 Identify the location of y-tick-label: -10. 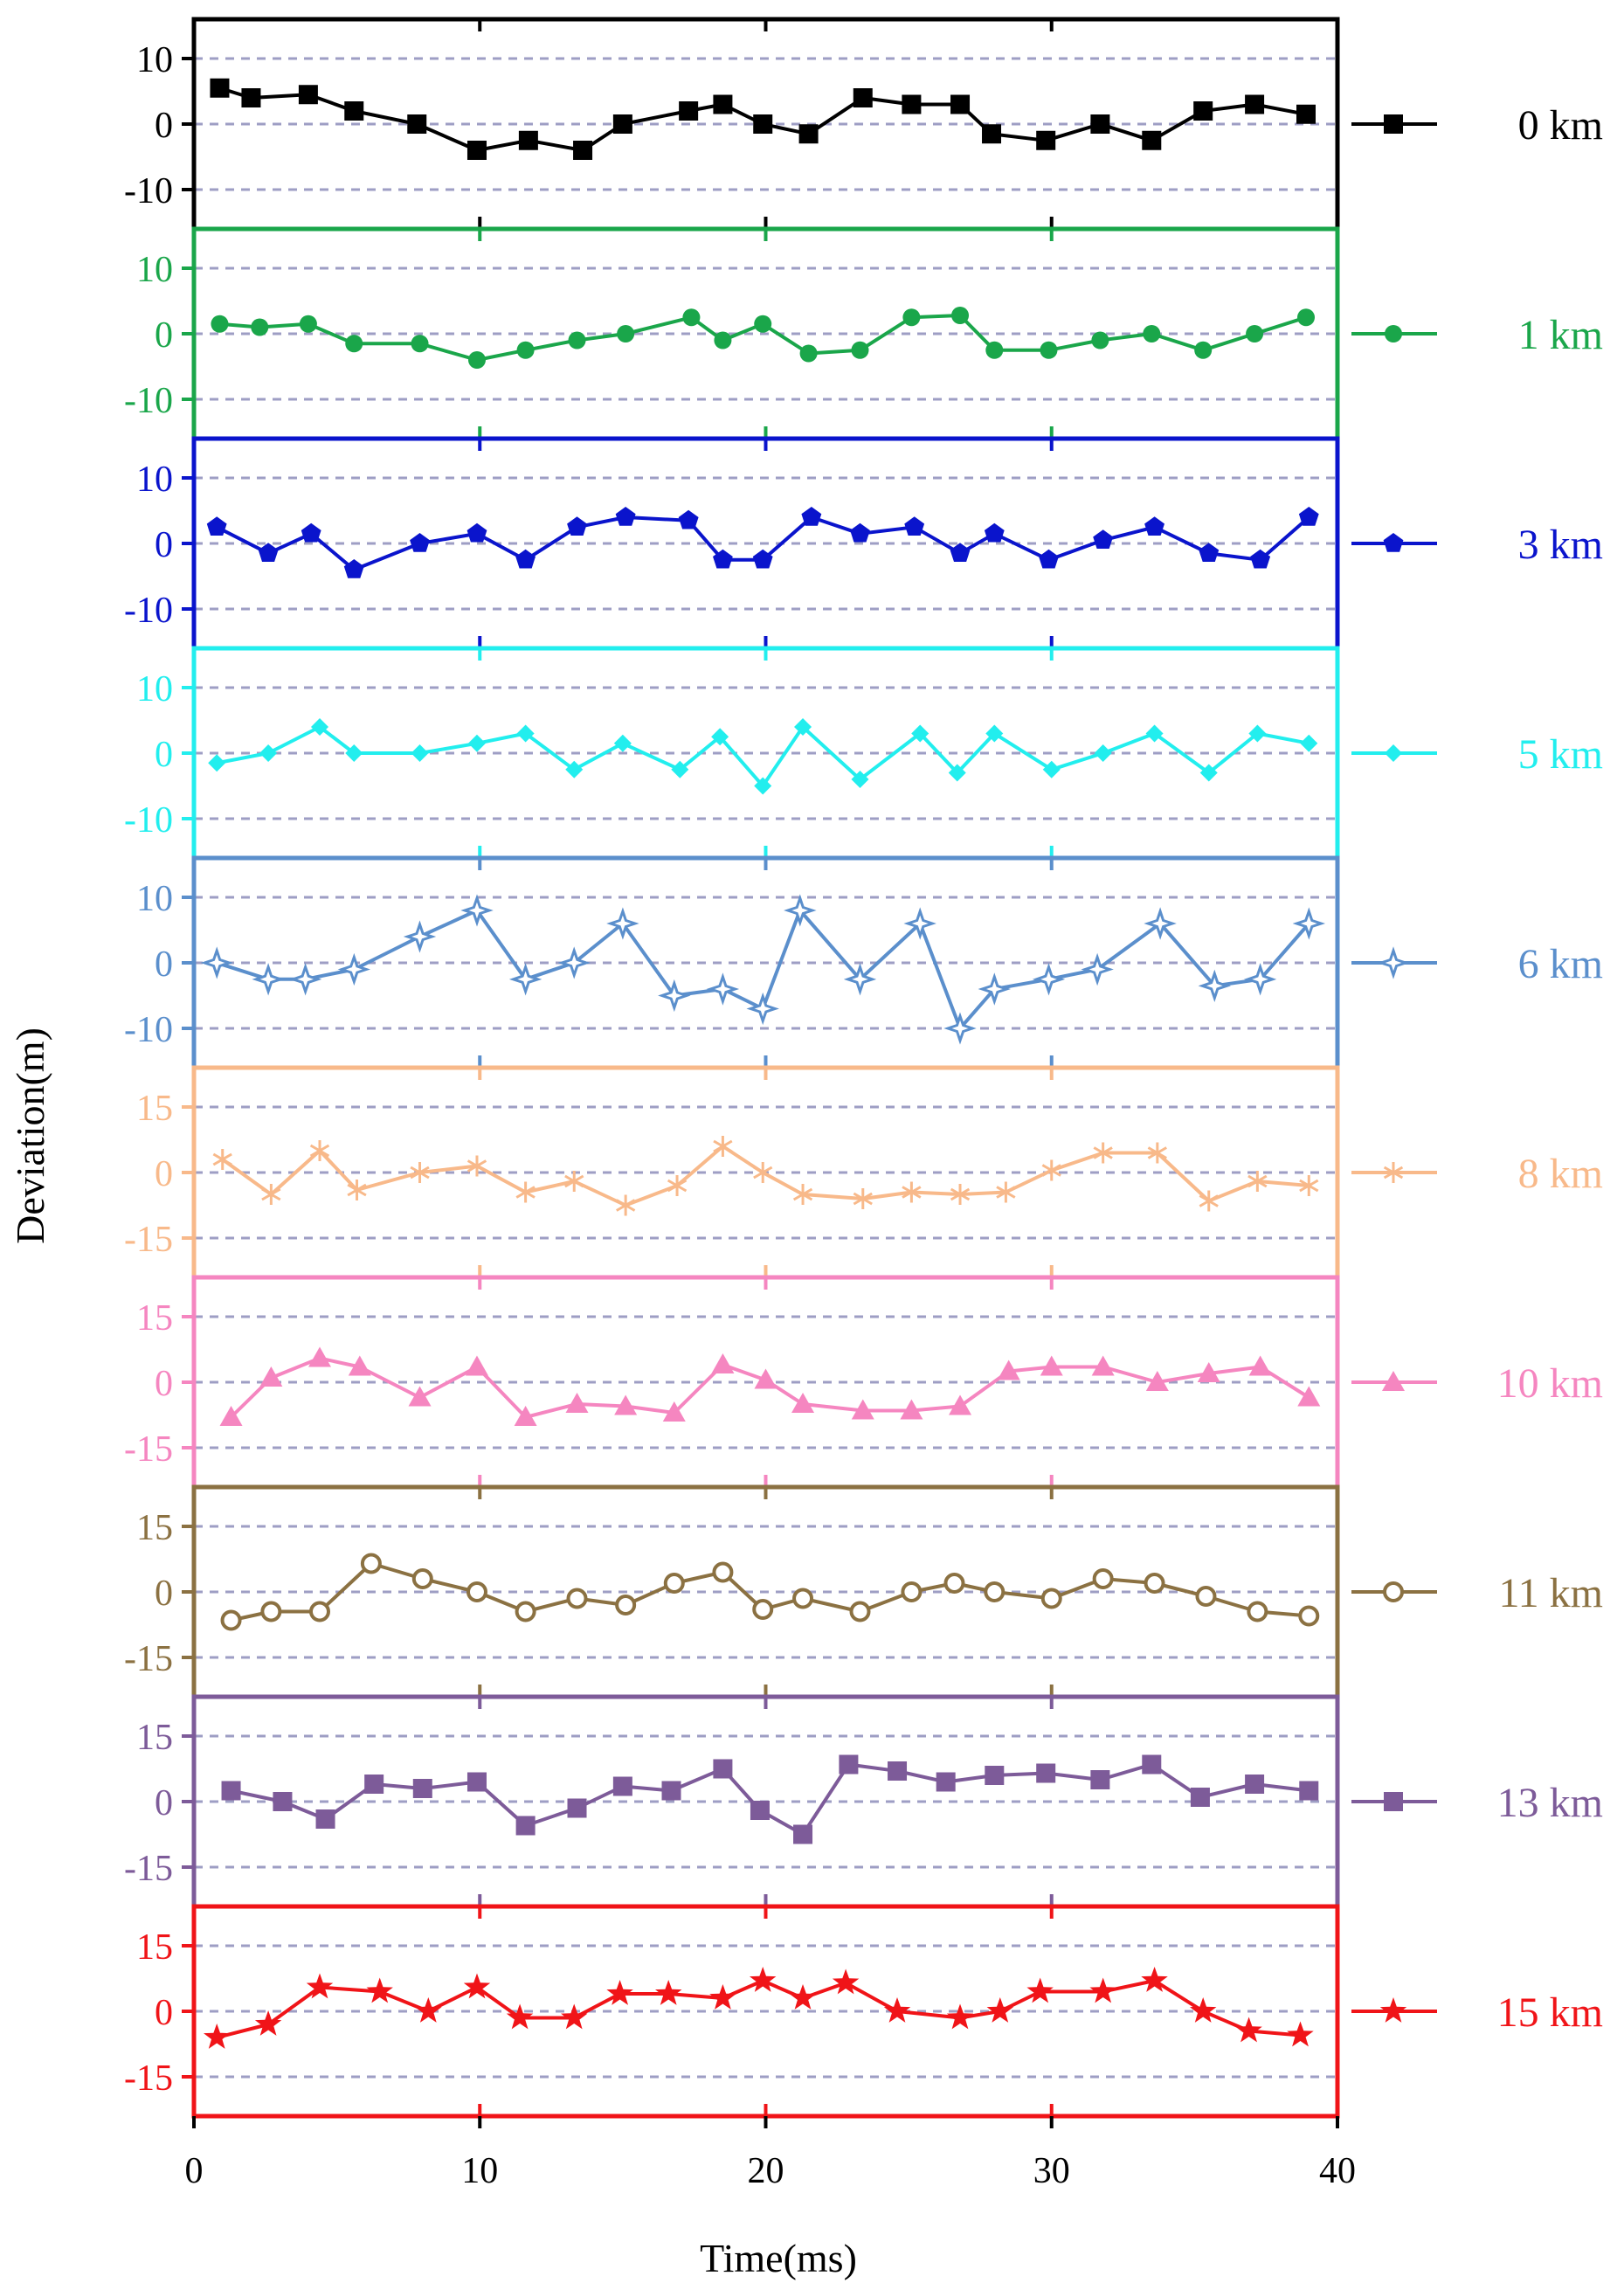
(148, 820).